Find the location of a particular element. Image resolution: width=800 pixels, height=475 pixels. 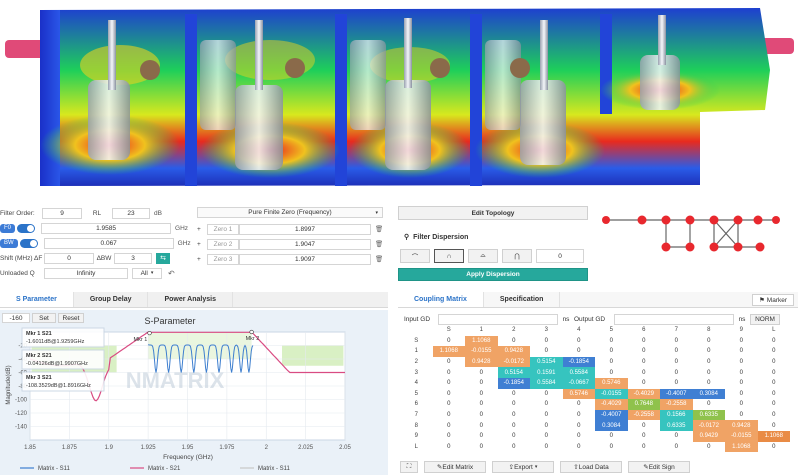

zero-value-input: 1.9097 is located at coordinates (305, 259).